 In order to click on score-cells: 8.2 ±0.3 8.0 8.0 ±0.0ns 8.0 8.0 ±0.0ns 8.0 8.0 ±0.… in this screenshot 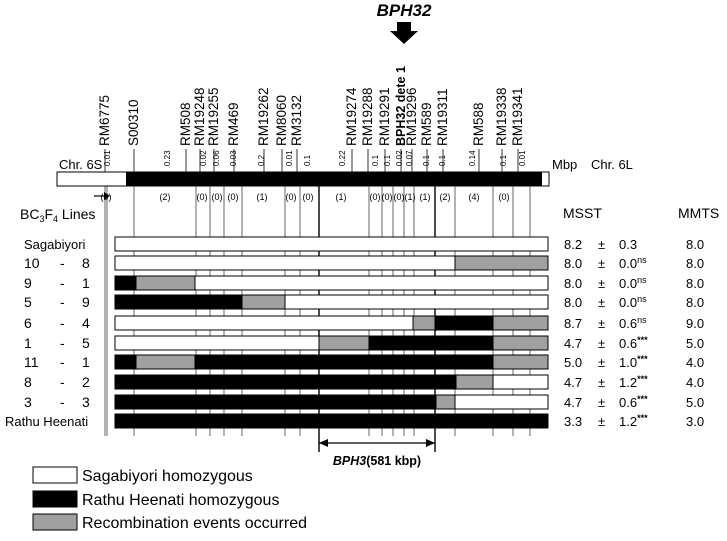, I will do `click(634, 333)`.